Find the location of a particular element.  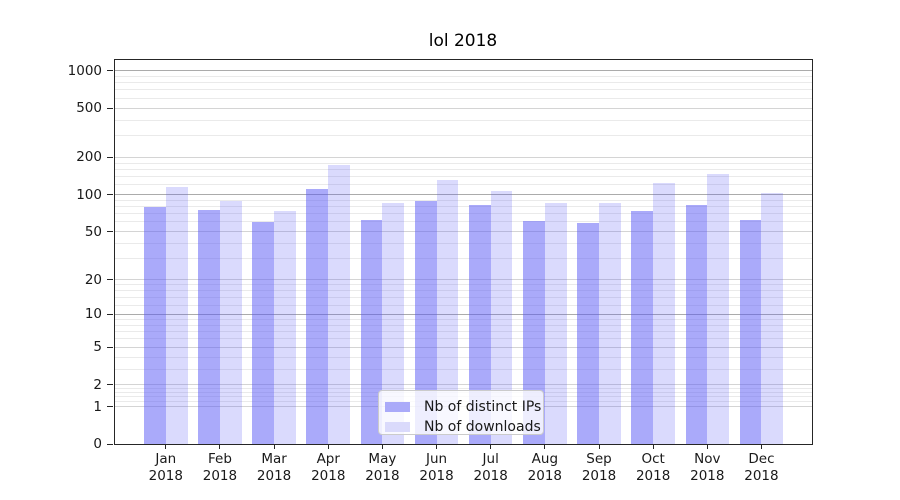

x-tick-label: Dec 2018 is located at coordinates (761, 467).